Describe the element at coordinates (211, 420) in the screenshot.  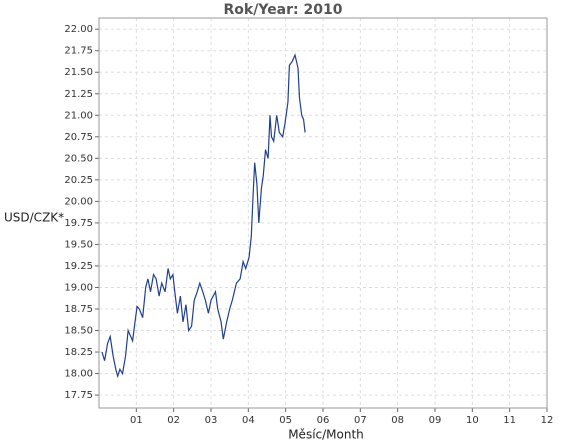
I see `x-tick-label: 03` at that location.